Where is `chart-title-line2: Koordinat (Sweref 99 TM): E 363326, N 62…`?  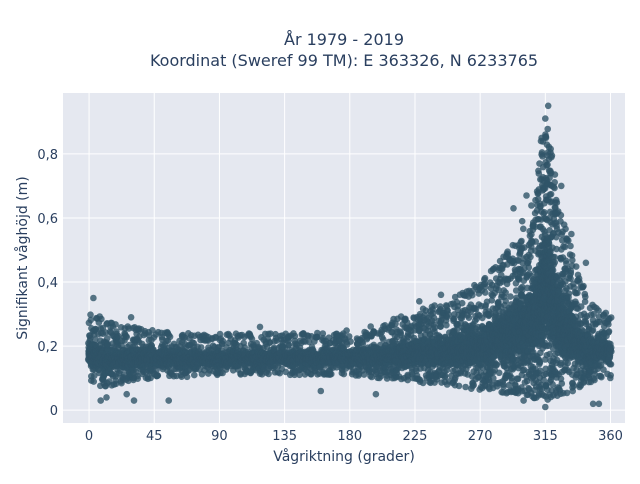 chart-title-line2: Koordinat (Sweref 99 TM): E 363326, N 62… is located at coordinates (344, 60).